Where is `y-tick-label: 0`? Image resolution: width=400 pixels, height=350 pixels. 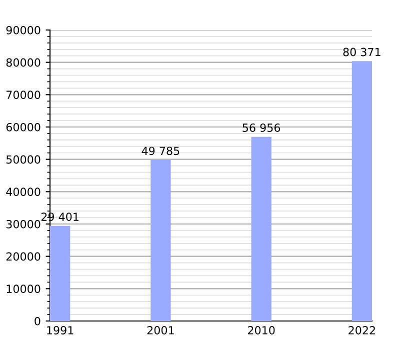 y-tick-label: 0 is located at coordinates (37, 321).